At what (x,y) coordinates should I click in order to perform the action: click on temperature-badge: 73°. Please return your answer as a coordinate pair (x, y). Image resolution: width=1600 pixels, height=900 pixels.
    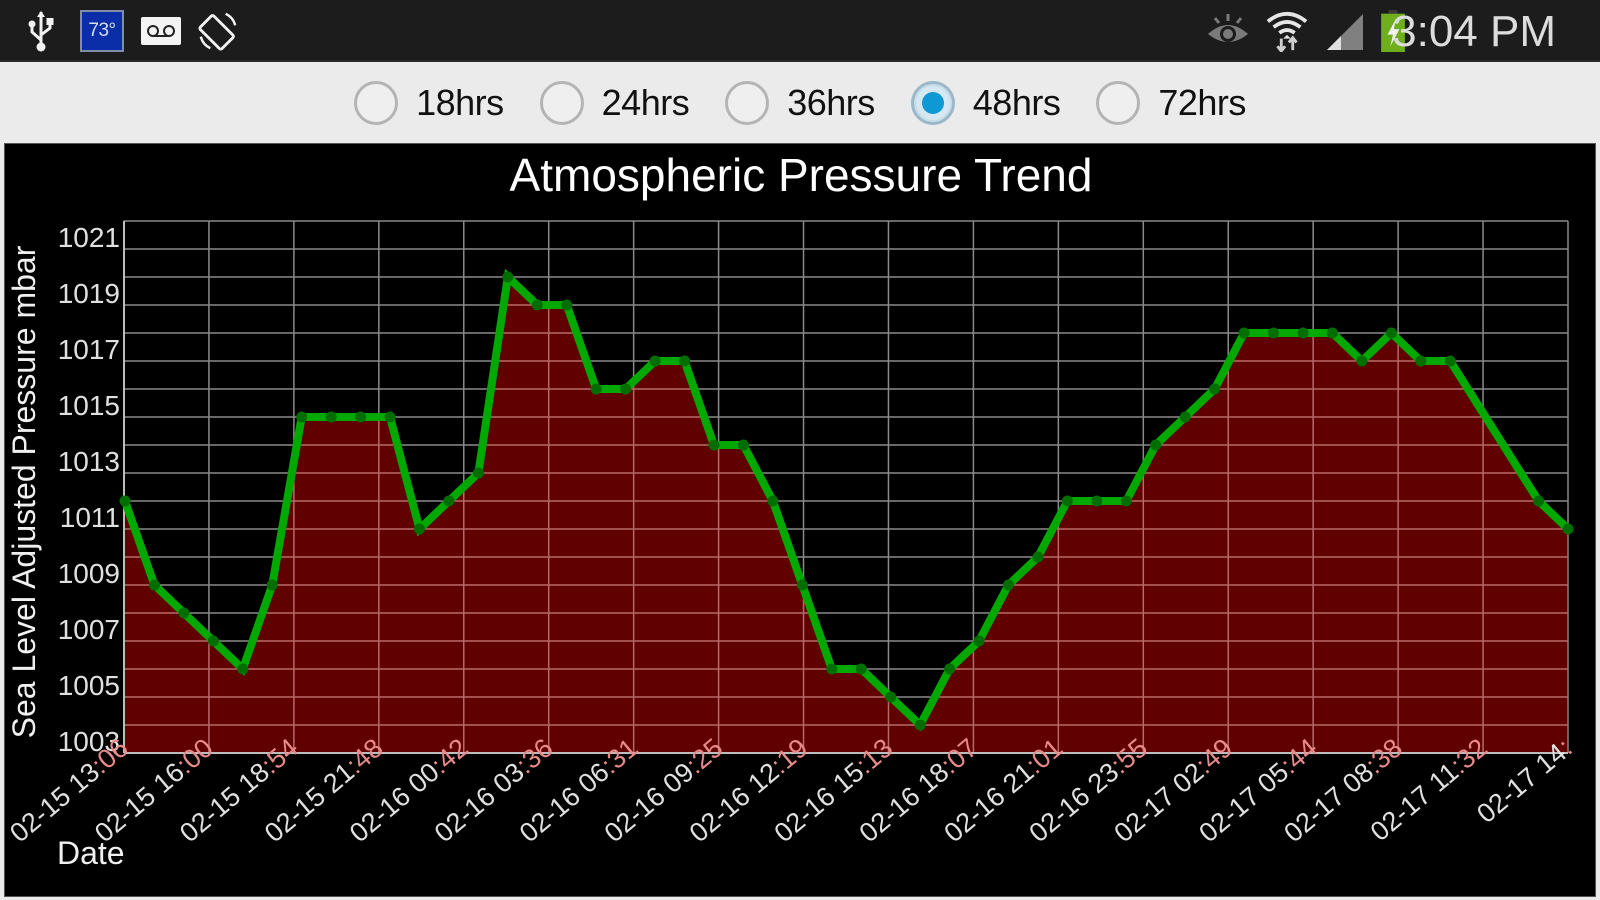
    Looking at the image, I should click on (102, 31).